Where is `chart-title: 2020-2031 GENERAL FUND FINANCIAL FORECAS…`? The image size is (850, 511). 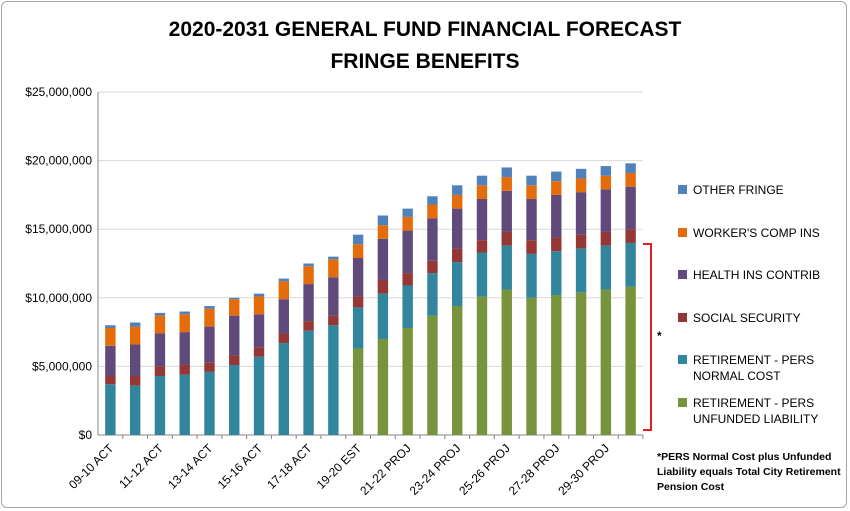 chart-title: 2020-2031 GENERAL FUND FINANCIAL FORECAS… is located at coordinates (425, 29).